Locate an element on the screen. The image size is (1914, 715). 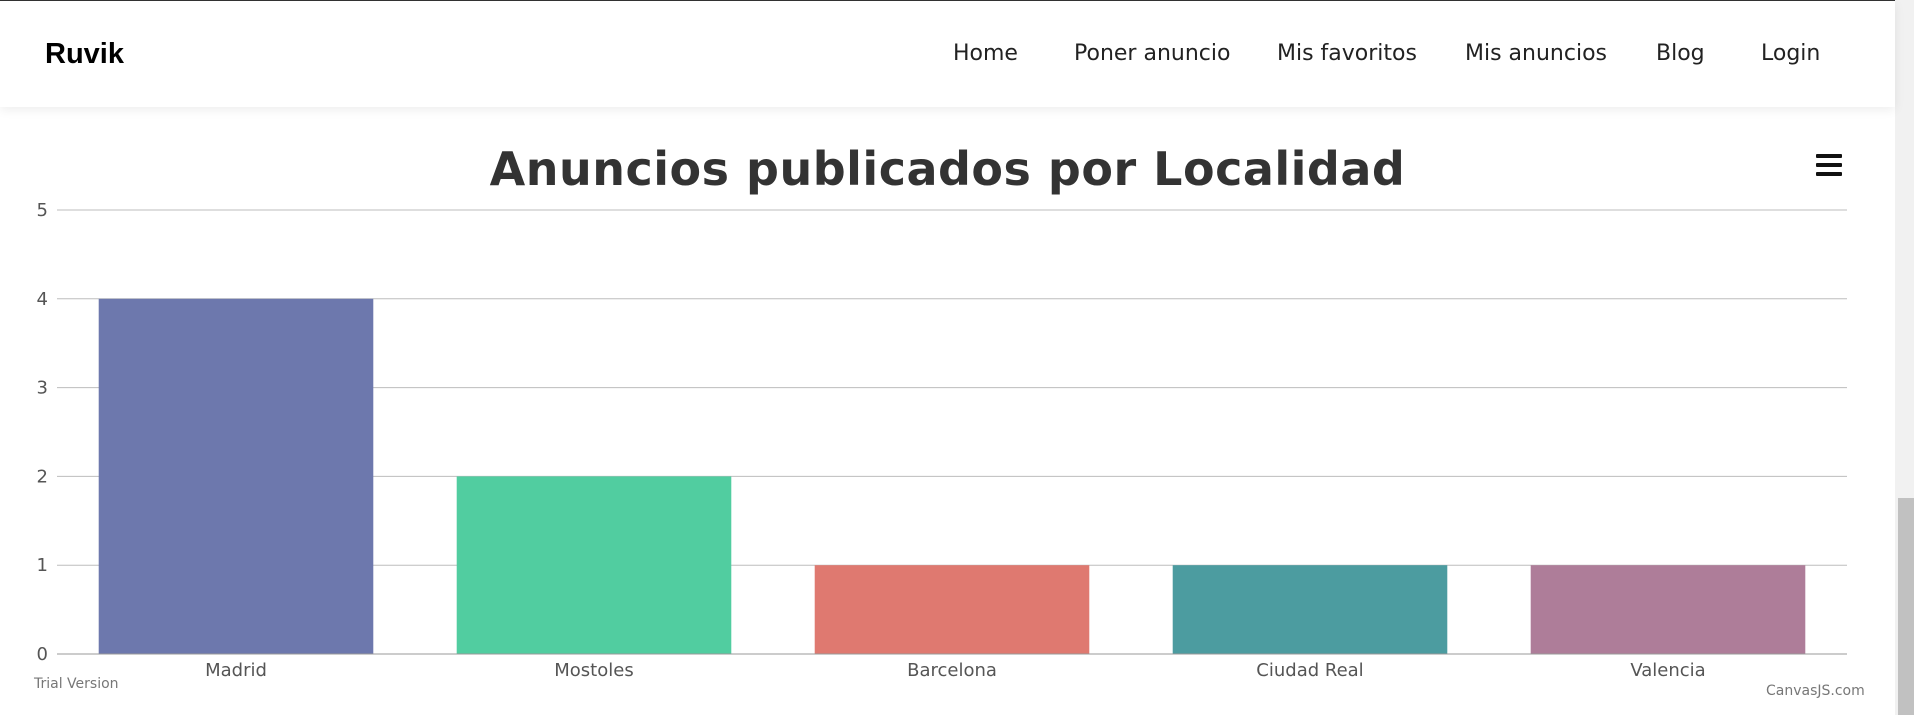
y-tick-label-4: 4 is located at coordinates (42, 299).